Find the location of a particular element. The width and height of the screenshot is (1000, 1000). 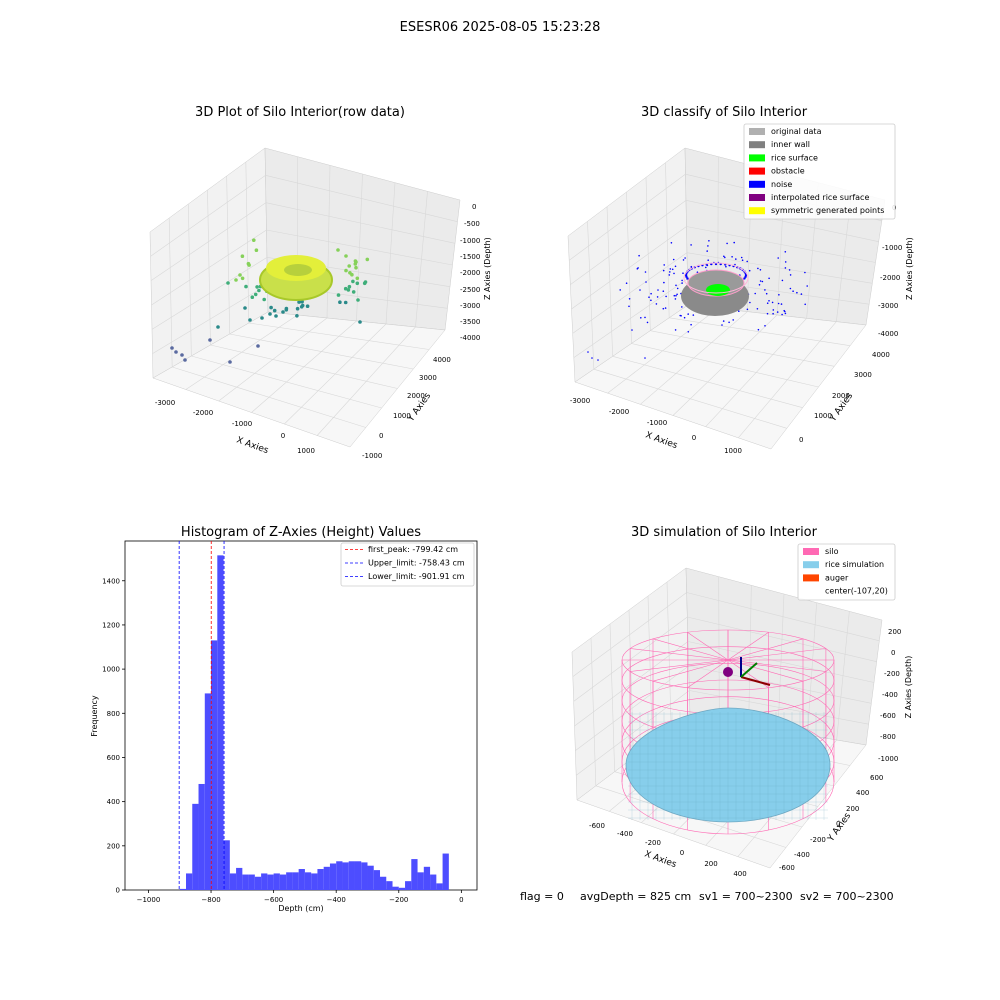

sim-legend-label: rice simulation is located at coordinates (854, 564).